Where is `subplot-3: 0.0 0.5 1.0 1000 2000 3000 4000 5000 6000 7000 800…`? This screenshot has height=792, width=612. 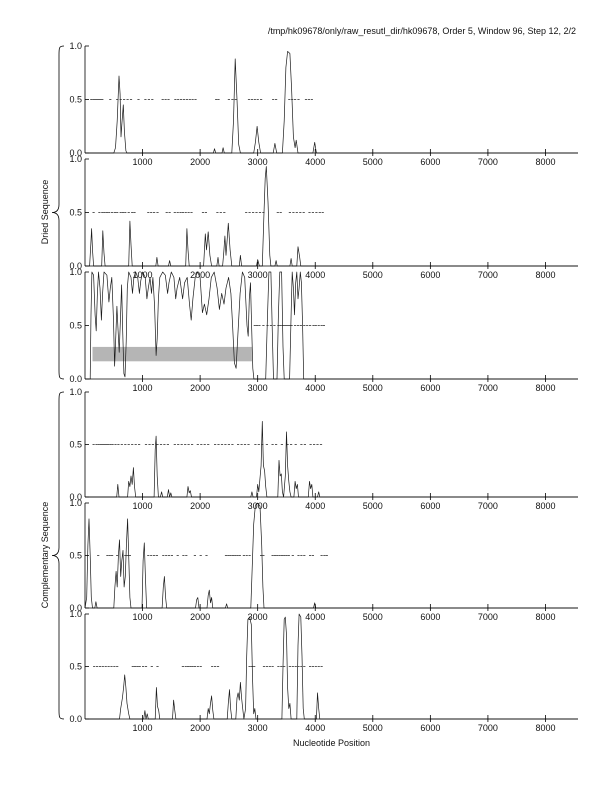
subplot-3: 0.0 0.5 1.0 1000 2000 3000 4000 5000 6000 7000 800… is located at coordinates (323, 330).